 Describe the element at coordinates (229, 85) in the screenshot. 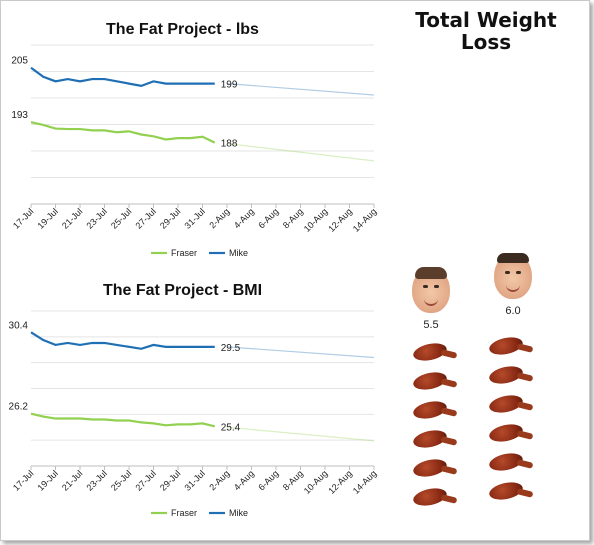

I see `end-value-label: 199` at that location.